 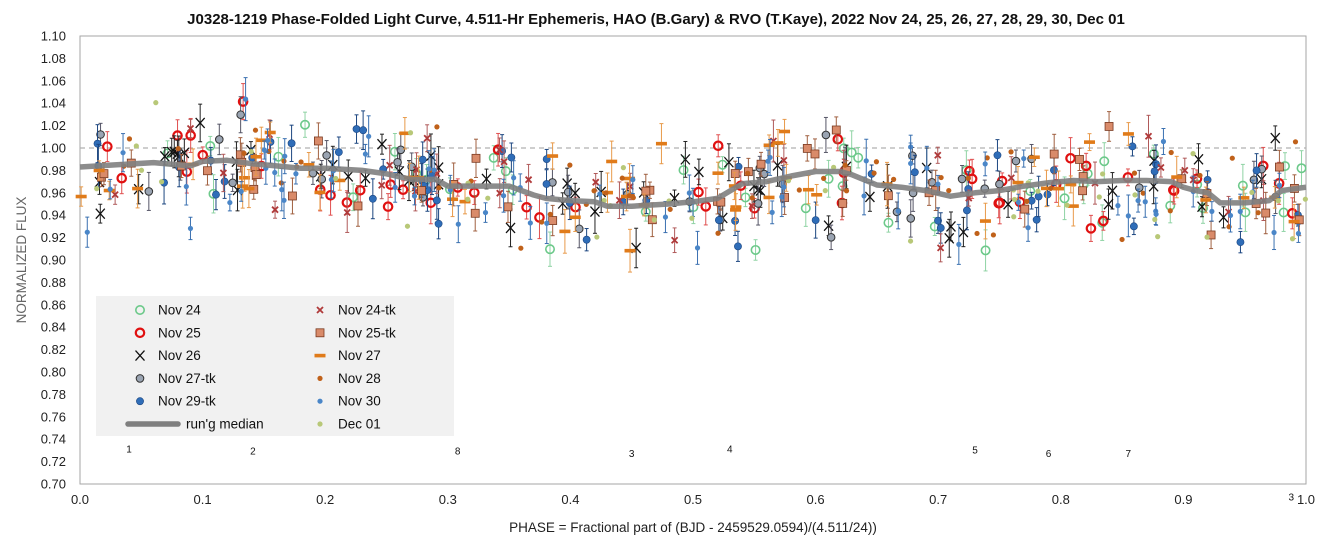 What do you see at coordinates (168, 310) in the screenshot?
I see `legend-item: Nov 24` at bounding box center [168, 310].